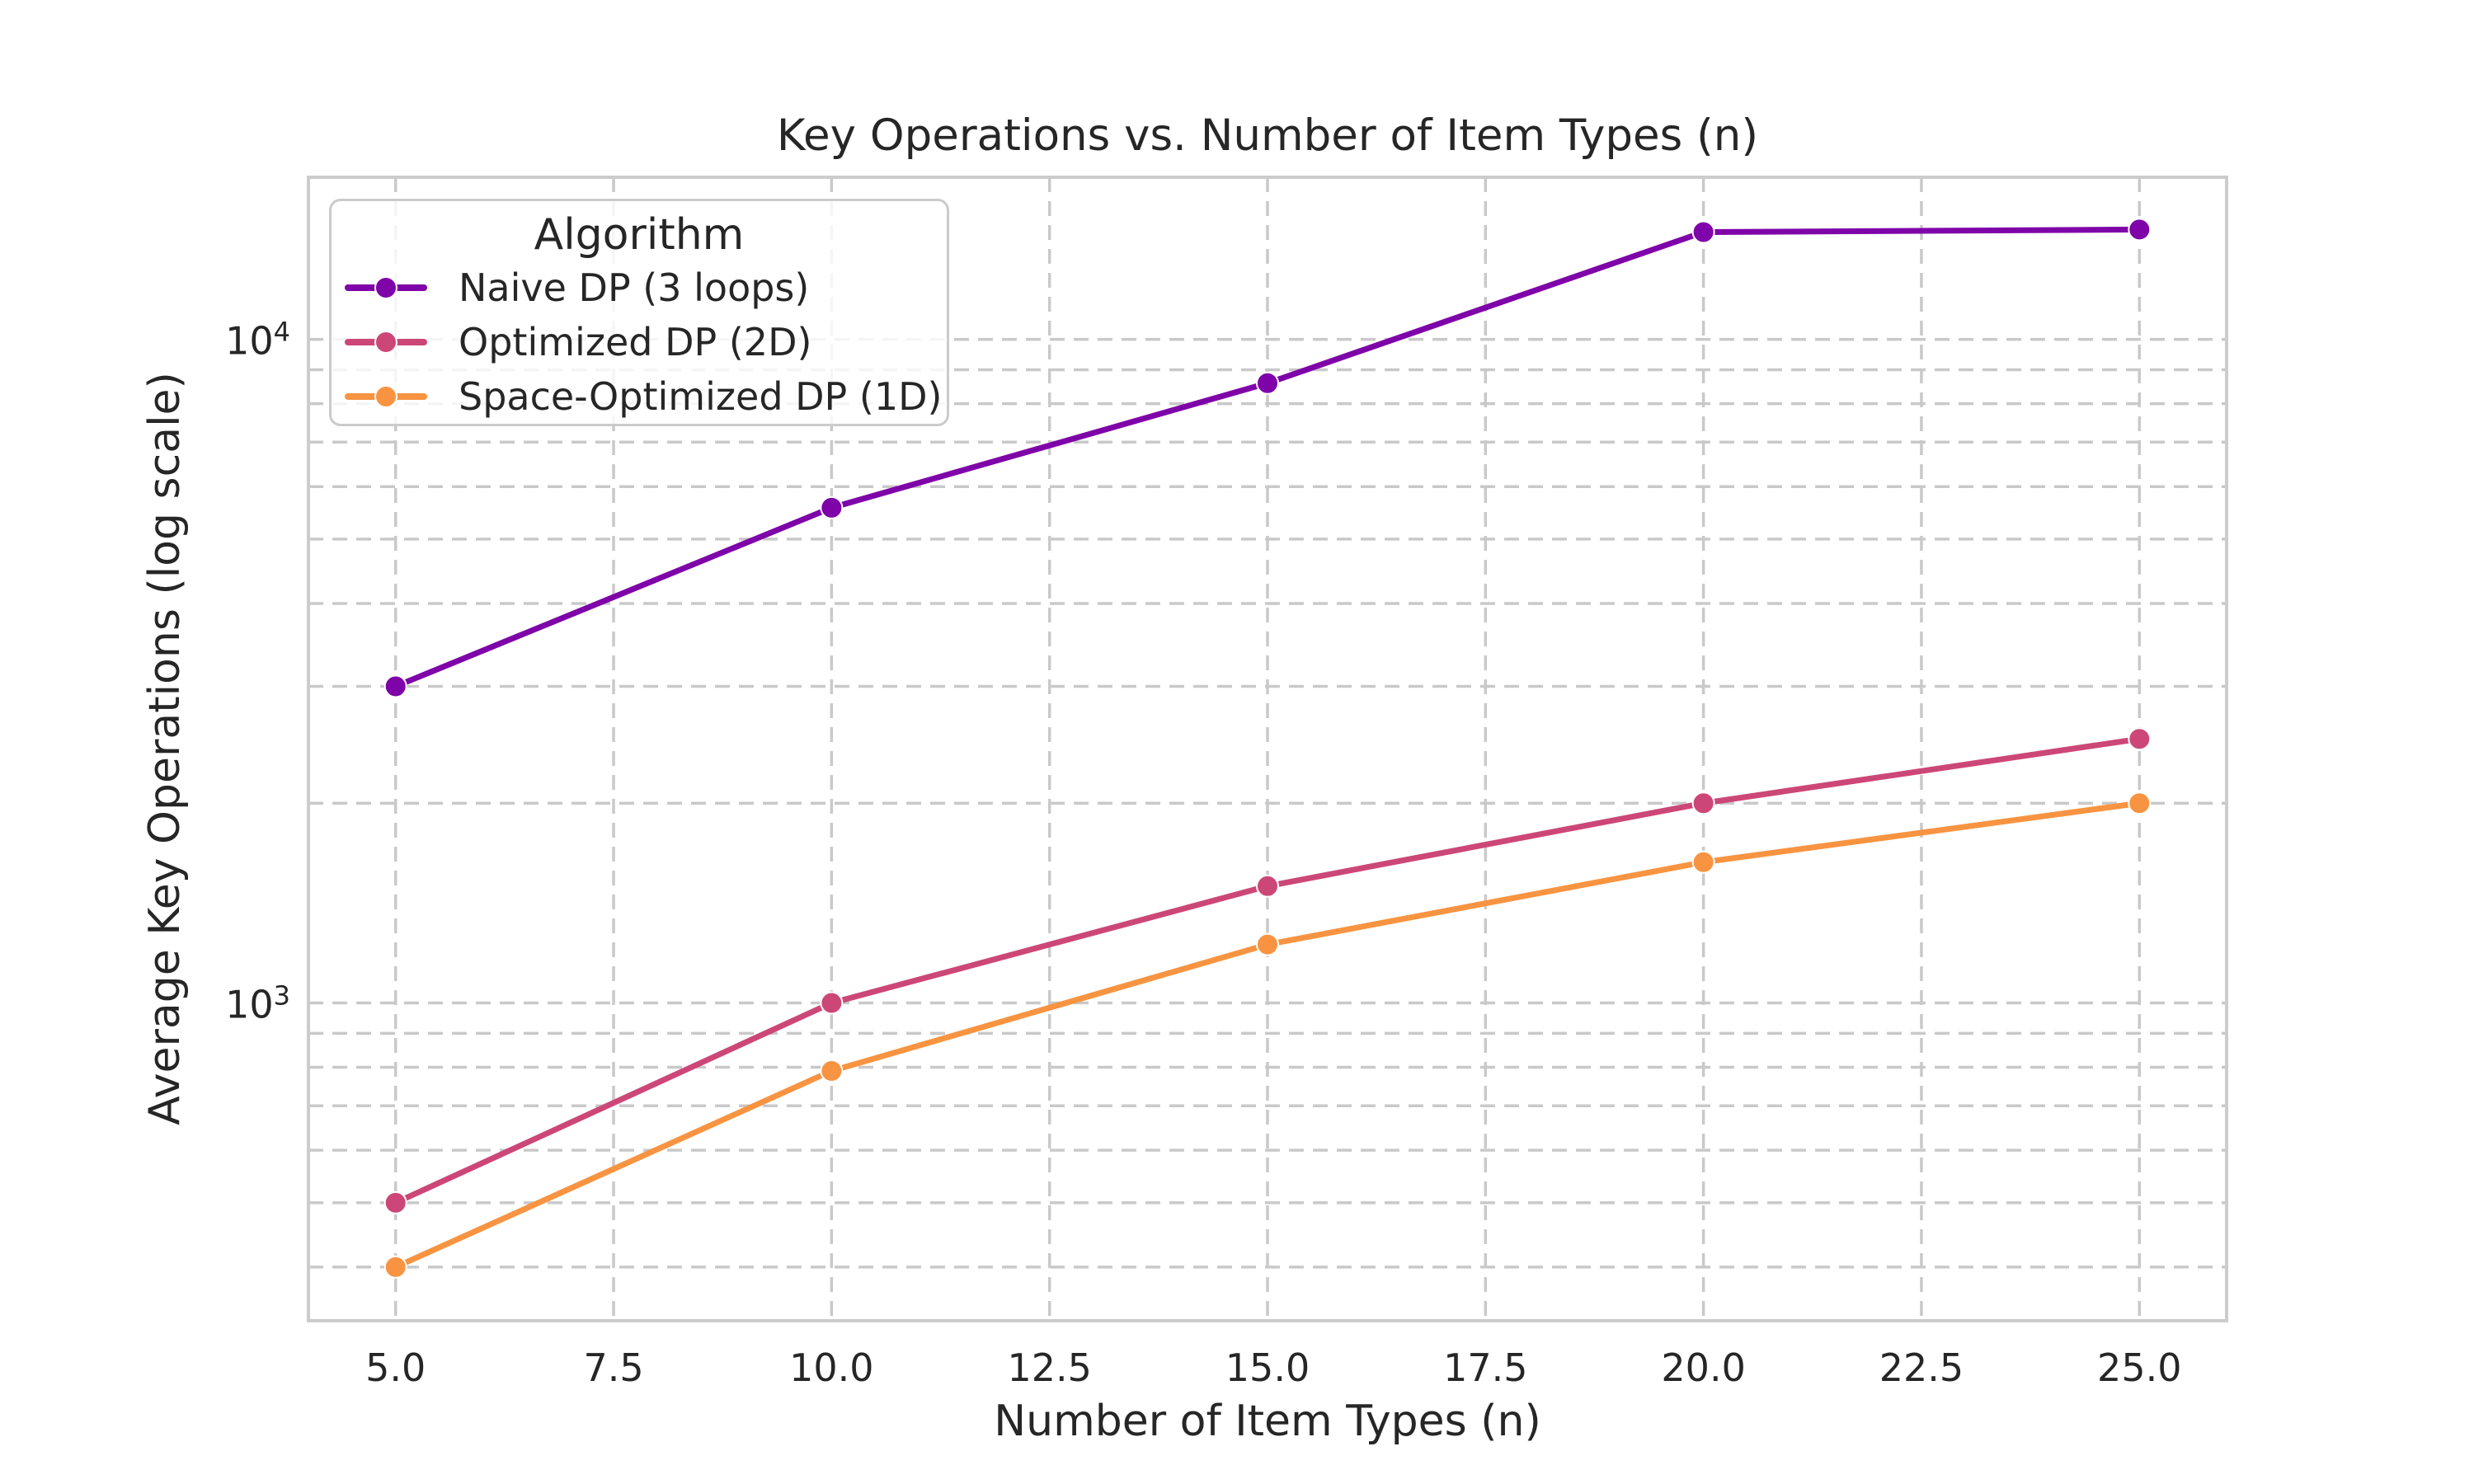 This screenshot has height=1484, width=2474. What do you see at coordinates (395, 1367) in the screenshot?
I see `x-tick-label: 5.0` at bounding box center [395, 1367].